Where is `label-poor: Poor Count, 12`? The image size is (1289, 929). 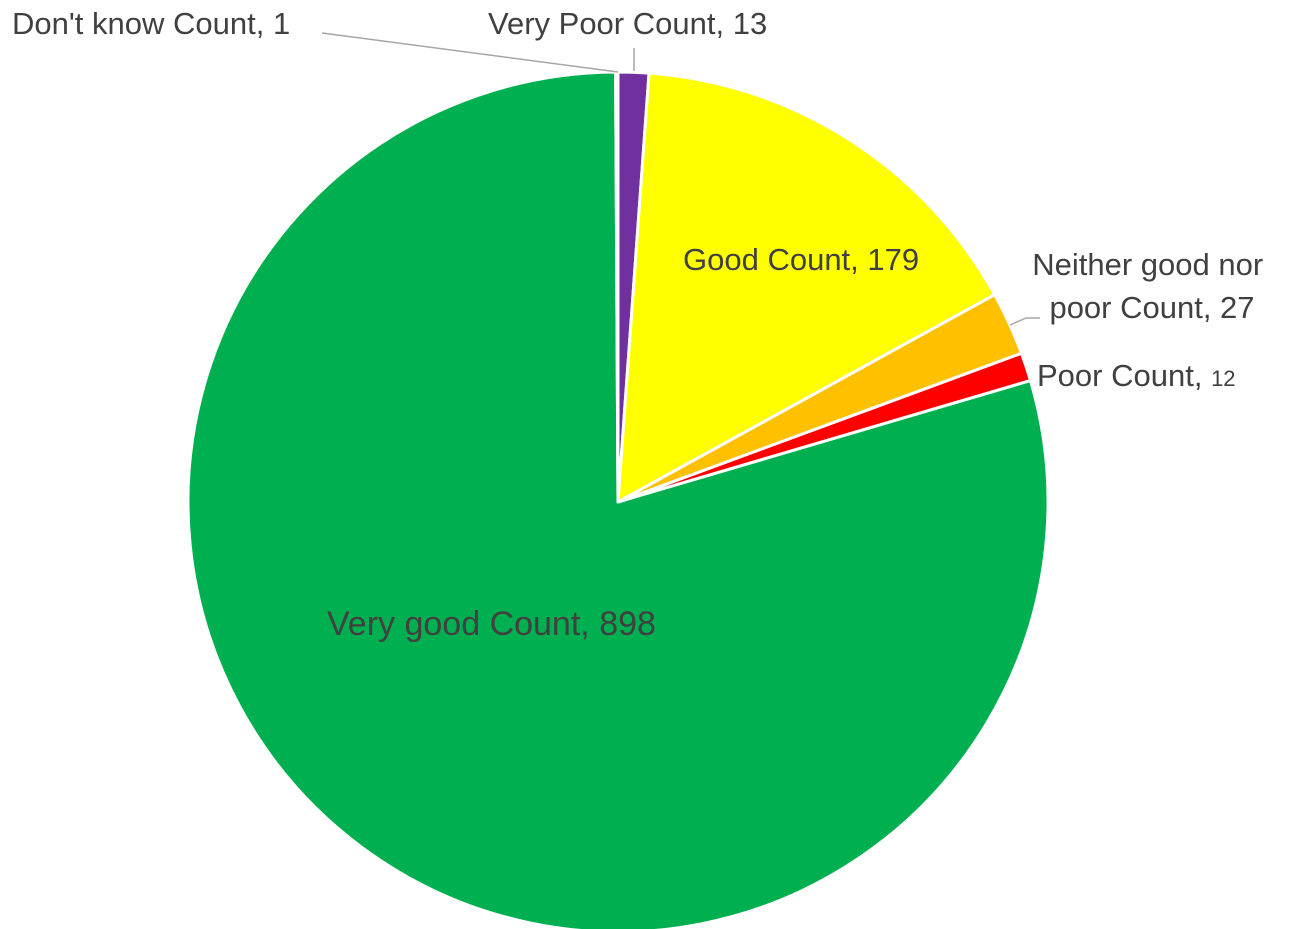
label-poor: Poor Count, 12 is located at coordinates (1136, 375).